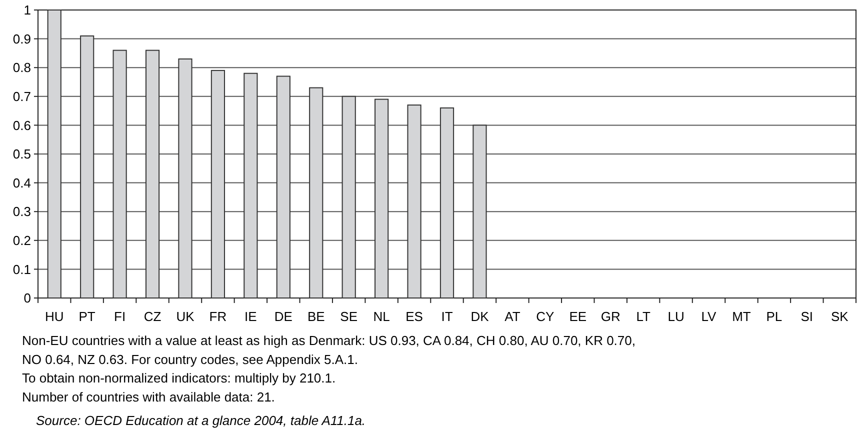 This screenshot has height=432, width=858. Describe the element at coordinates (27, 298) in the screenshot. I see `y-tick-label: 0` at that location.